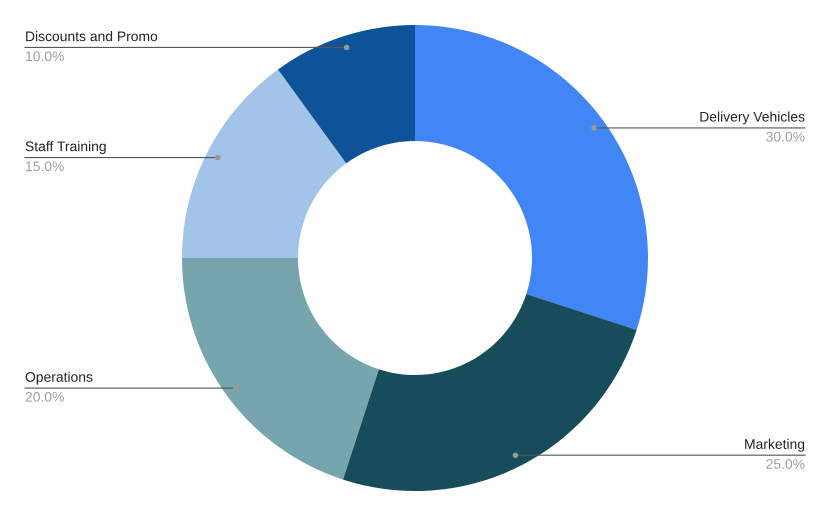  Describe the element at coordinates (752, 117) in the screenshot. I see `slice-label: Delivery Vehicles` at that location.